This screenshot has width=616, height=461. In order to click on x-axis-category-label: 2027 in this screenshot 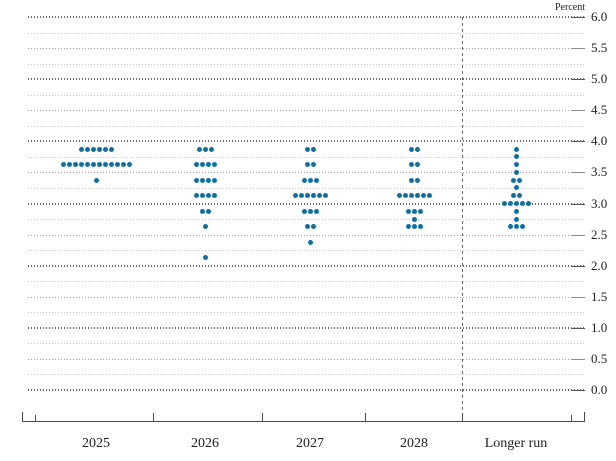, I will do `click(310, 443)`.